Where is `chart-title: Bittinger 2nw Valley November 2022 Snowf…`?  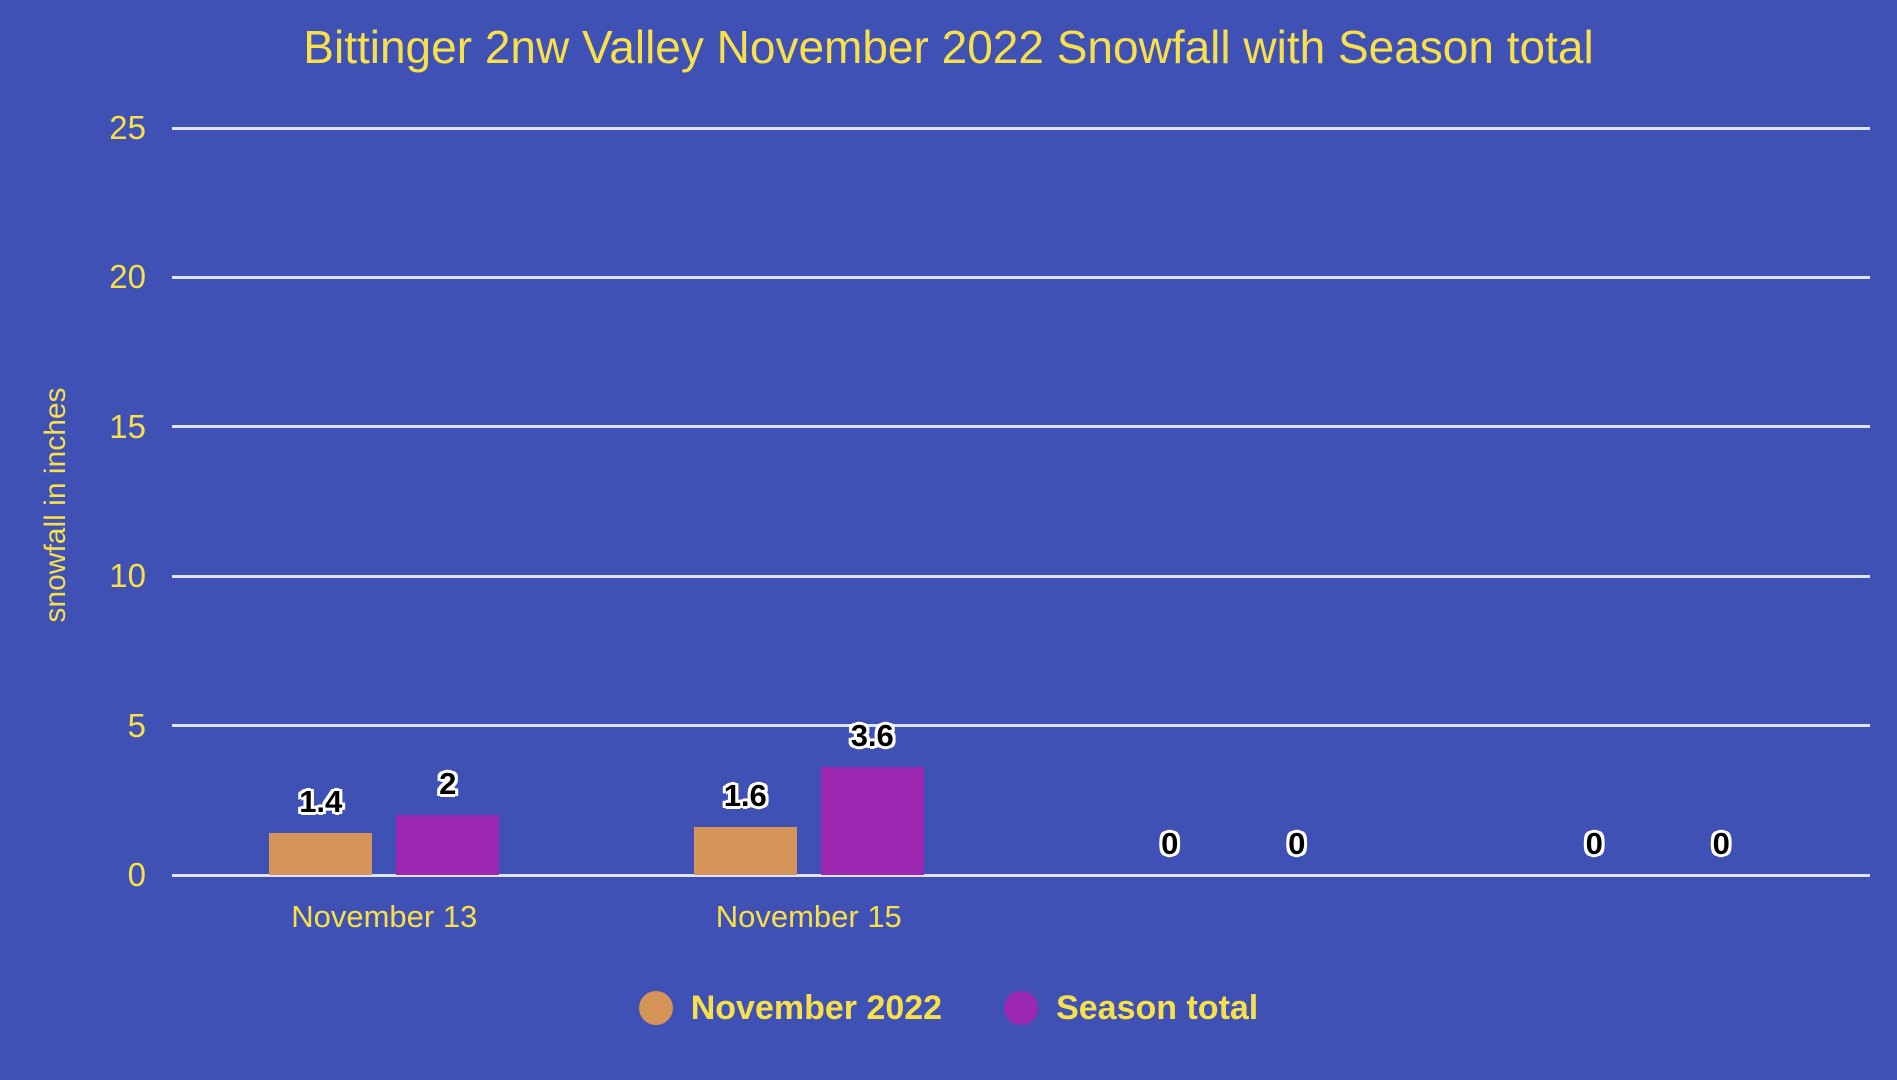
chart-title: Bittinger 2nw Valley November 2022 Snowf… is located at coordinates (948, 47).